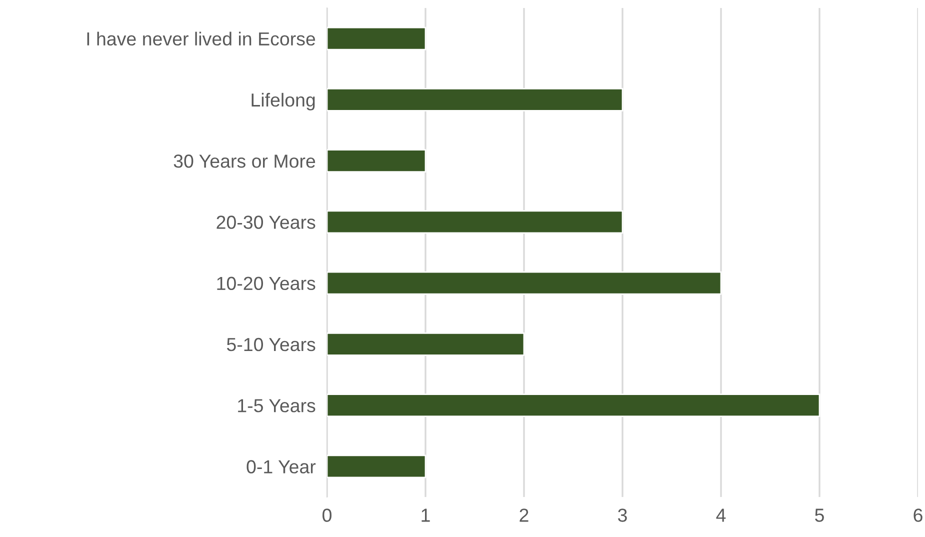 This screenshot has height=537, width=925. I want to click on x-tick-label: 4, so click(721, 515).